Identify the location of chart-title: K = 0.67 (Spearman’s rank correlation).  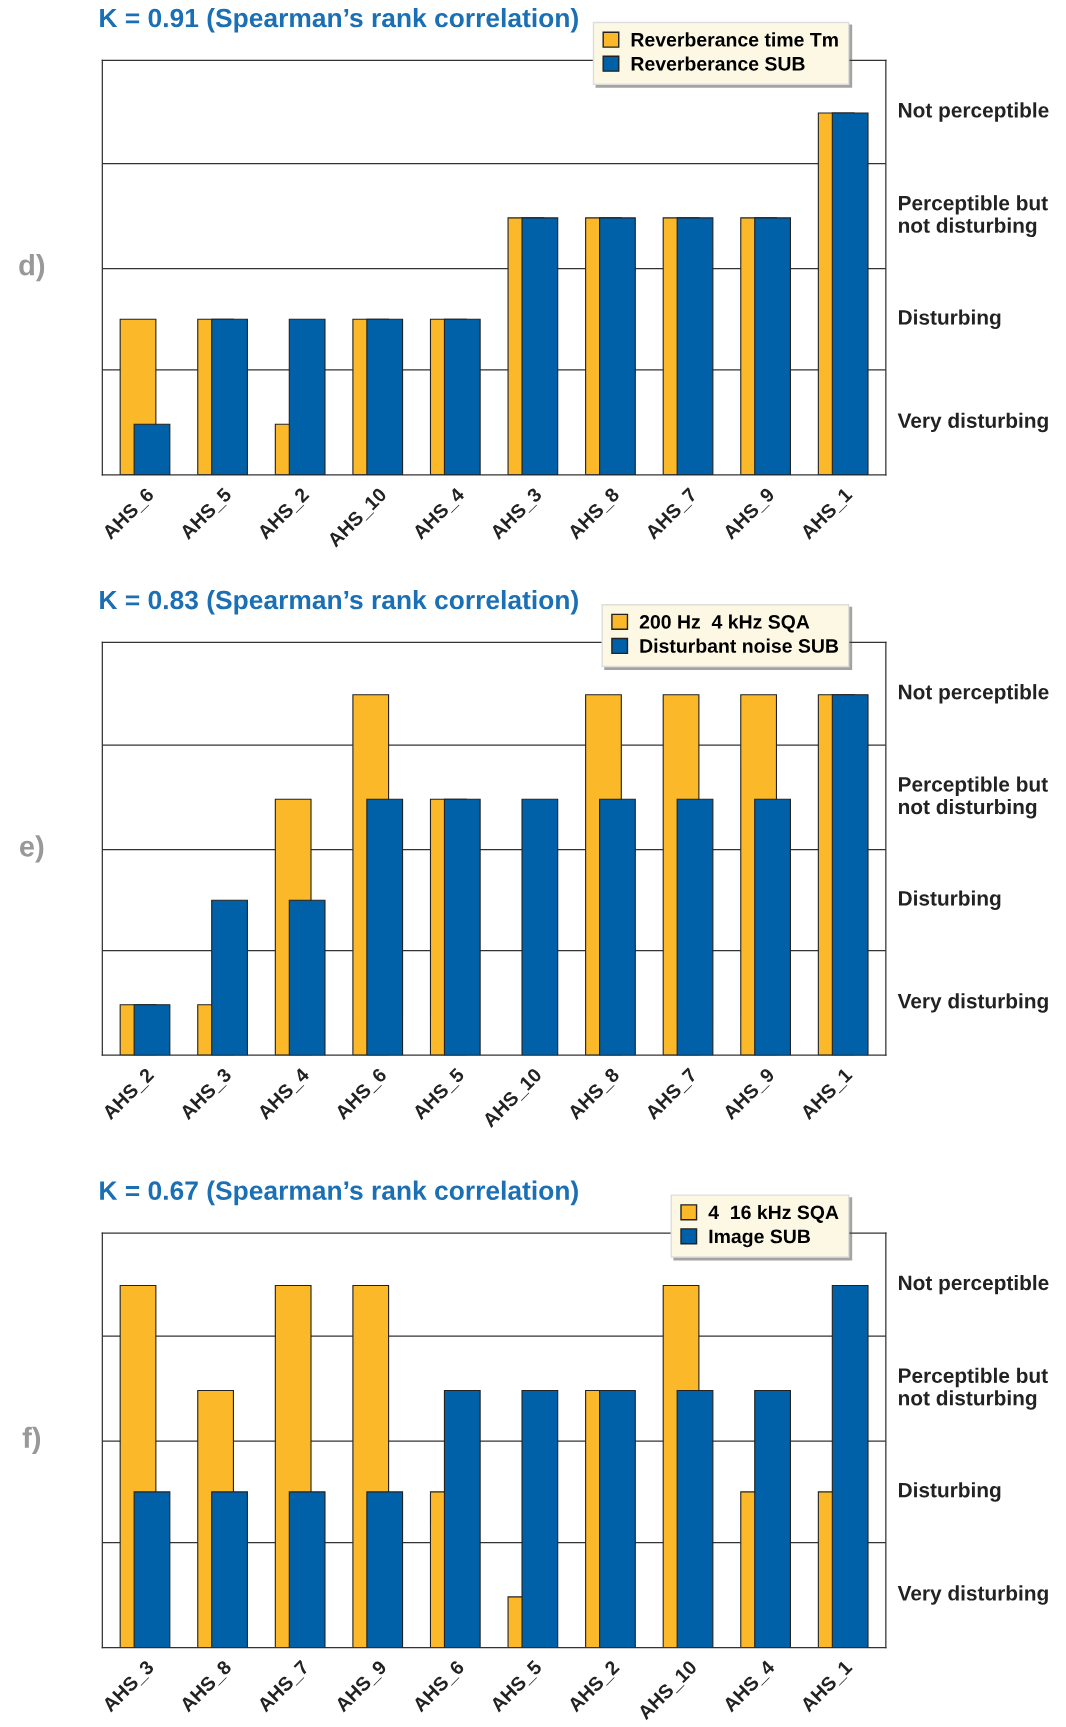
(339, 1193).